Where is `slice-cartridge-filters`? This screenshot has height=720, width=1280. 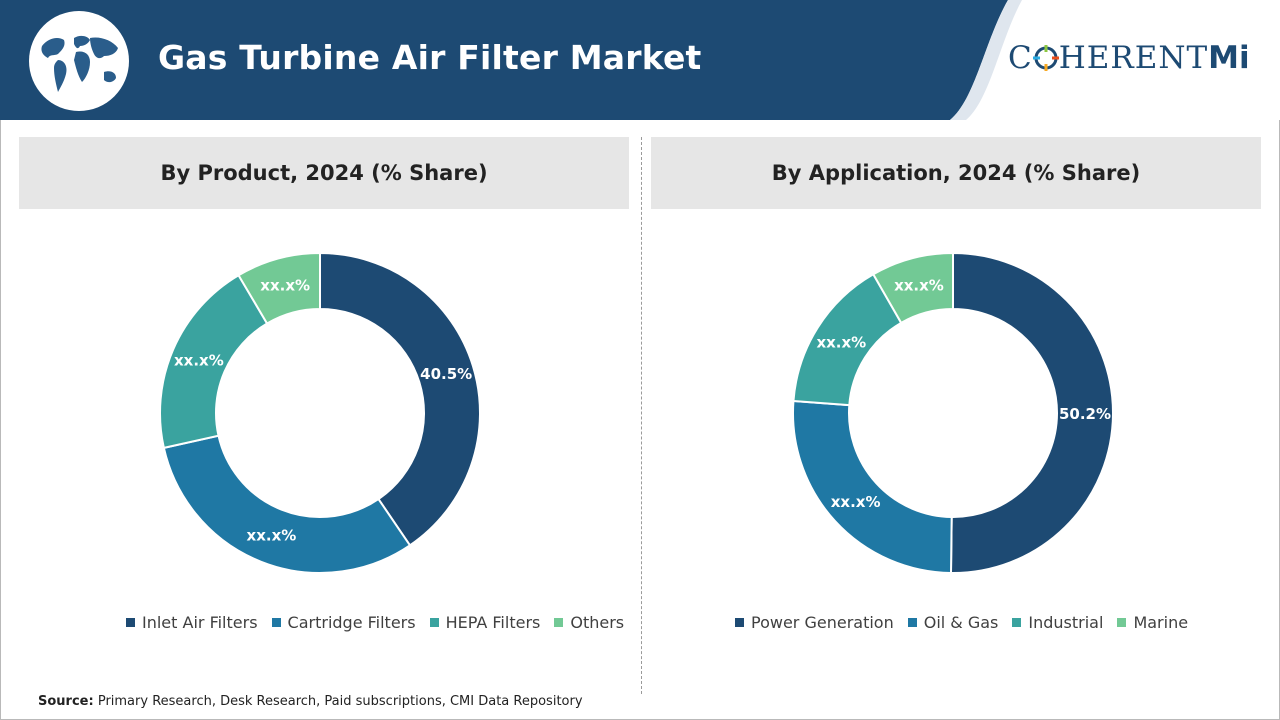 slice-cartridge-filters is located at coordinates (287, 504).